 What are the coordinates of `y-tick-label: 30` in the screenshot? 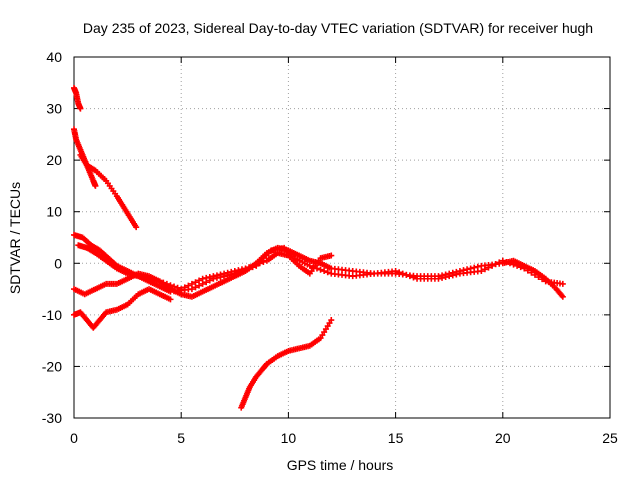 It's located at (54, 109).